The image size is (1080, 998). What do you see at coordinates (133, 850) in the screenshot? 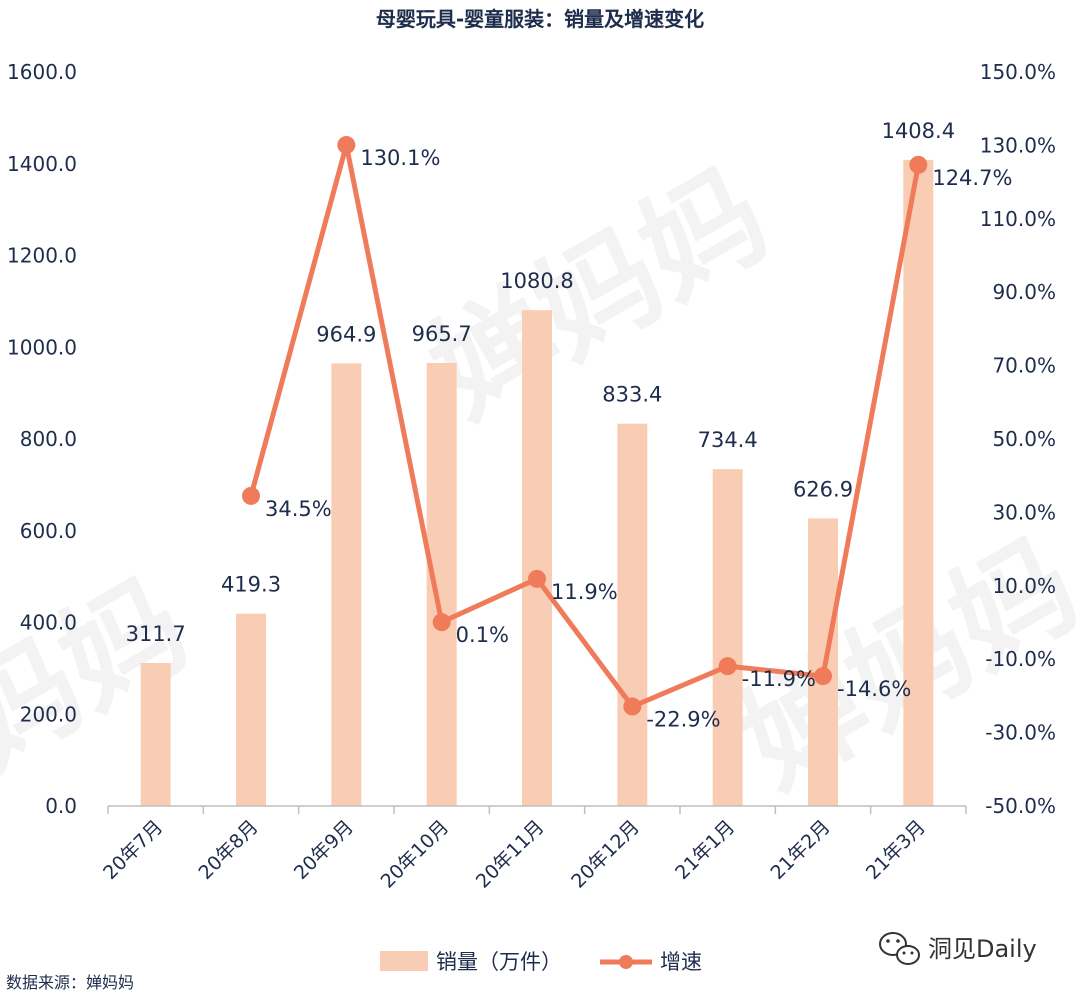
I see `x-tick-label: 20年7月` at bounding box center [133, 850].